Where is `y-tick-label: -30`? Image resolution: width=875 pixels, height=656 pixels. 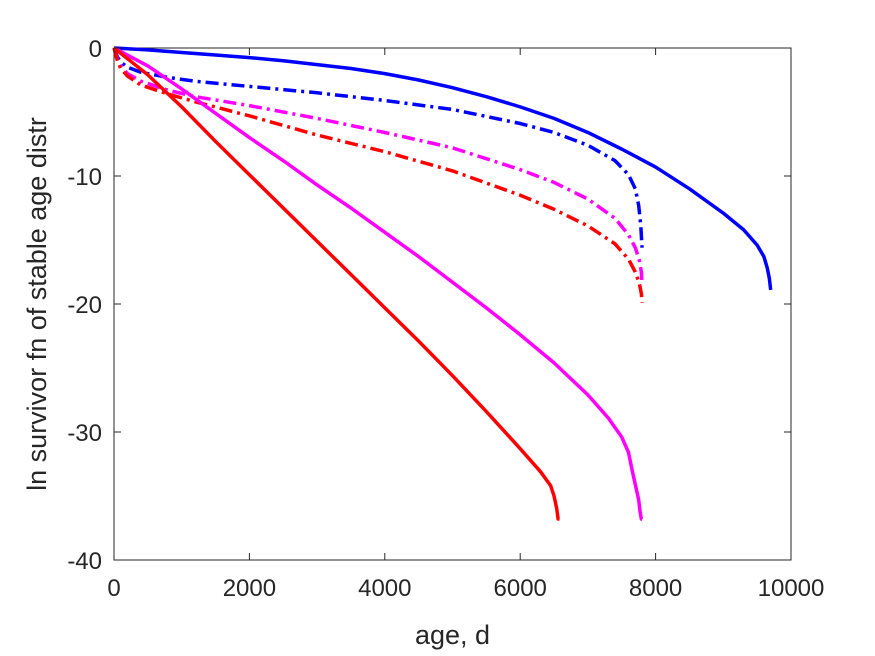
y-tick-label: -30 is located at coordinates (84, 433).